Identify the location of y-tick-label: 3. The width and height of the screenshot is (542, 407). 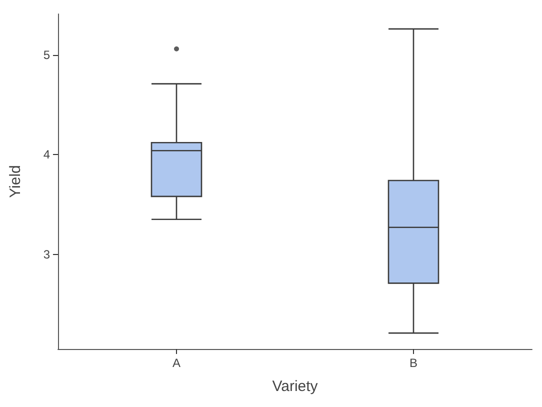
(46, 254).